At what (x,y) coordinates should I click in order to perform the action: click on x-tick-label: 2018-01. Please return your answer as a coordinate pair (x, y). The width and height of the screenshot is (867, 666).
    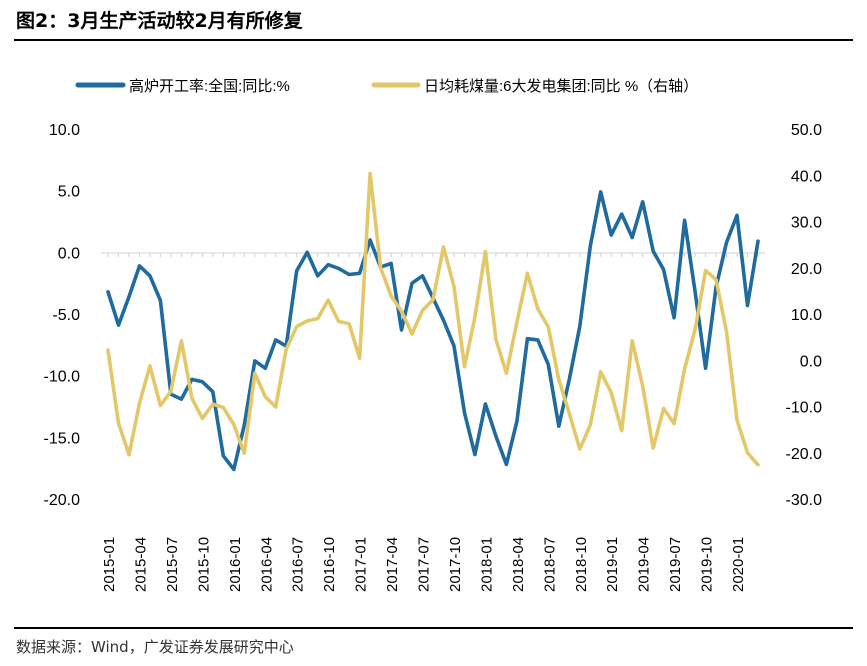
    Looking at the image, I should click on (486, 564).